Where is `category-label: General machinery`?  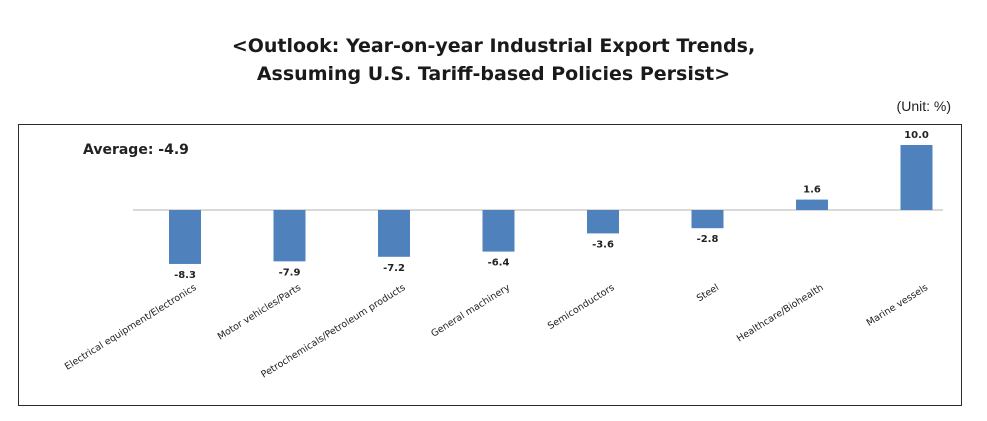 category-label: General machinery is located at coordinates (470, 311).